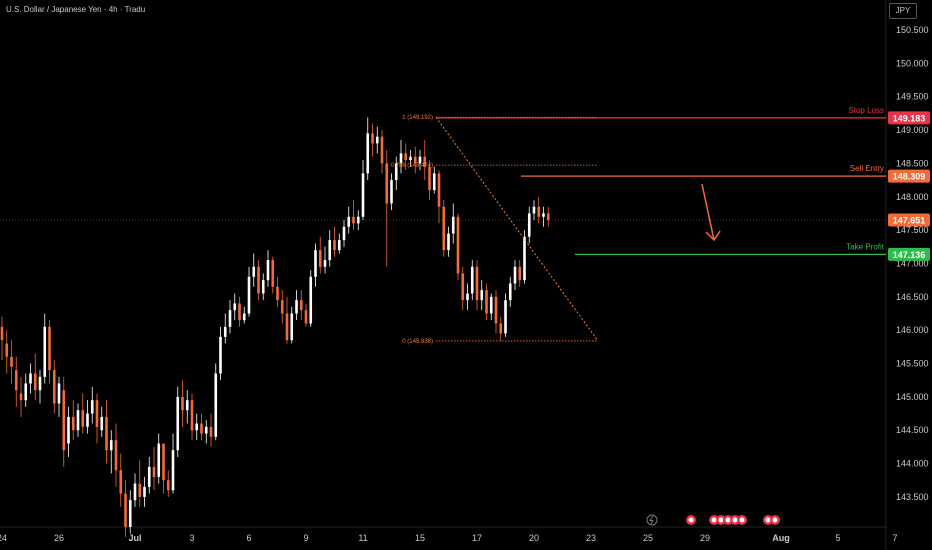 The width and height of the screenshot is (932, 550). What do you see at coordinates (3, 538) in the screenshot?
I see `date-tick-label: 24` at bounding box center [3, 538].